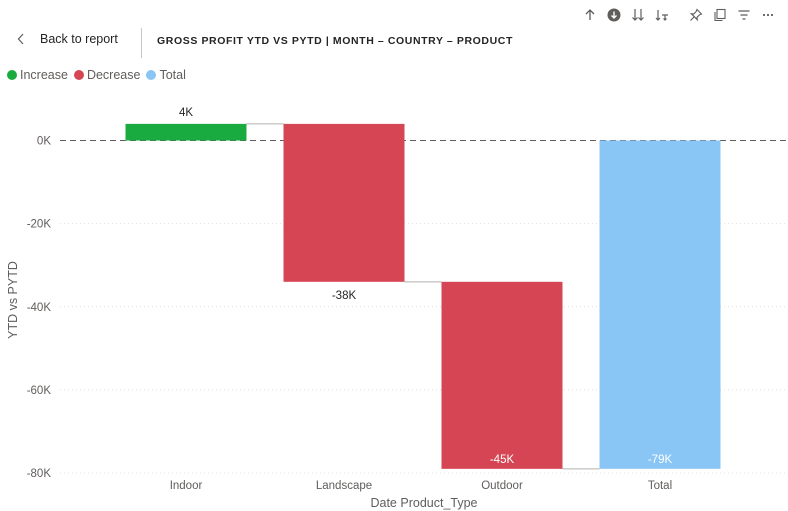  I want to click on legend-item-increase: Increase, so click(37, 75).